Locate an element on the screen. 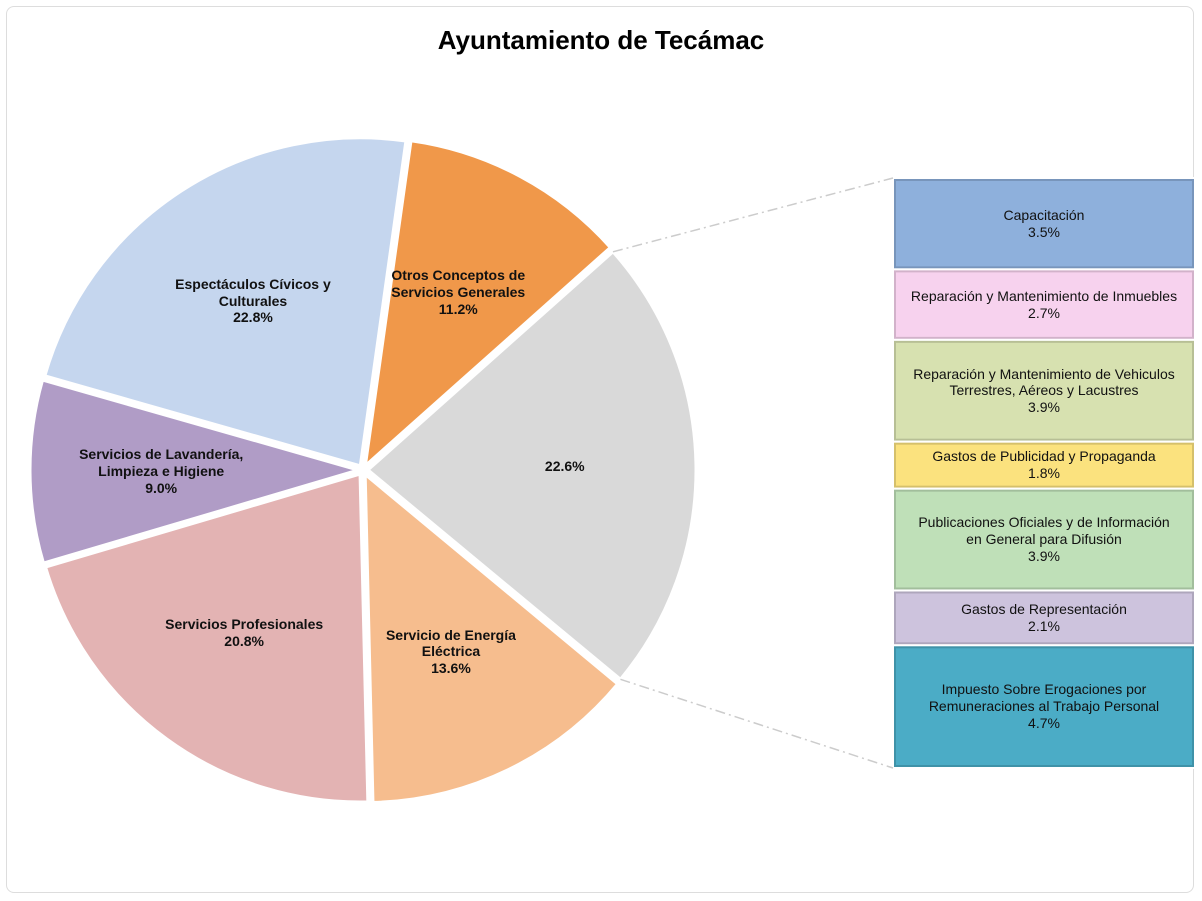  slice-value: 22.6% is located at coordinates (564, 465).